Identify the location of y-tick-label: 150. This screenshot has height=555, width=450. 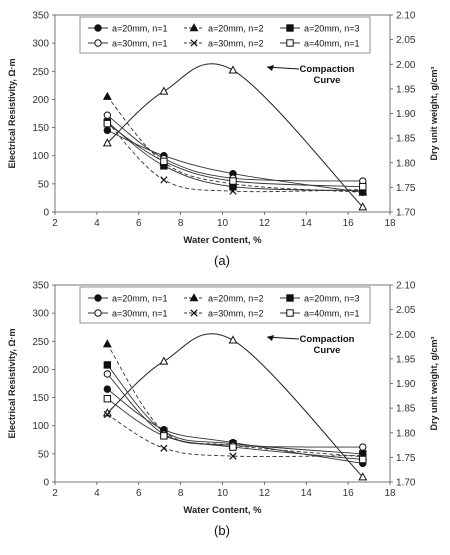
(40, 128).